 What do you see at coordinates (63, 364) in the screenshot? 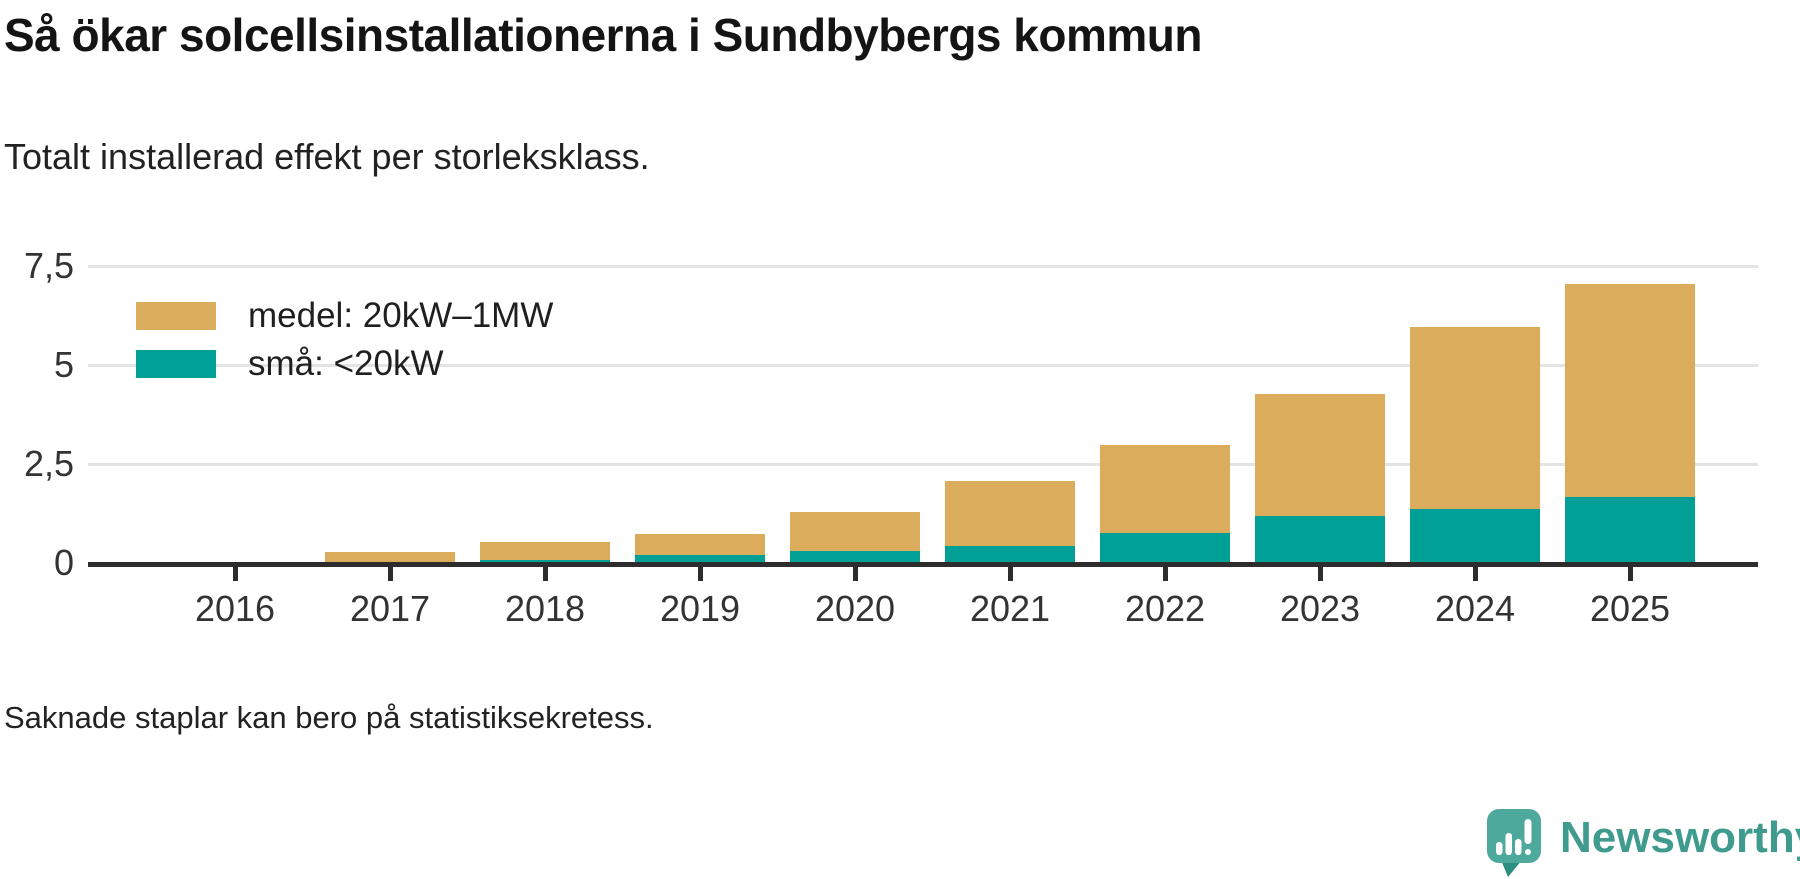
I see `y-axis-tick-label: 5` at bounding box center [63, 364].